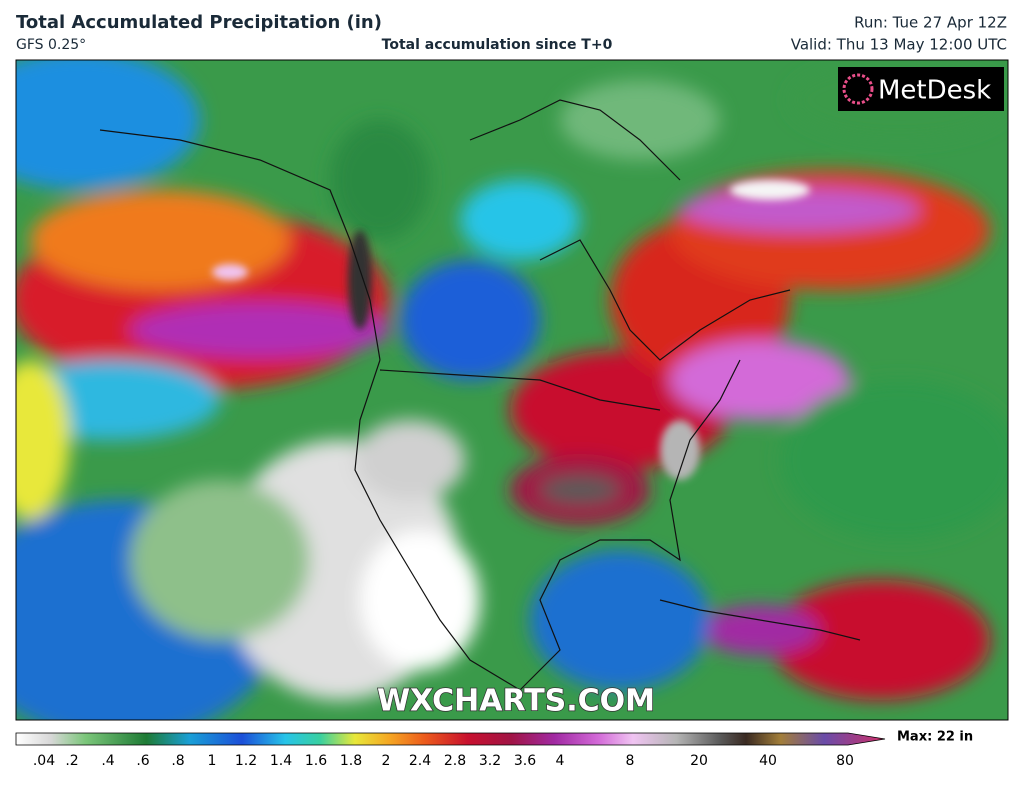  I want to click on colorbar-label: 1.4, so click(281, 761).